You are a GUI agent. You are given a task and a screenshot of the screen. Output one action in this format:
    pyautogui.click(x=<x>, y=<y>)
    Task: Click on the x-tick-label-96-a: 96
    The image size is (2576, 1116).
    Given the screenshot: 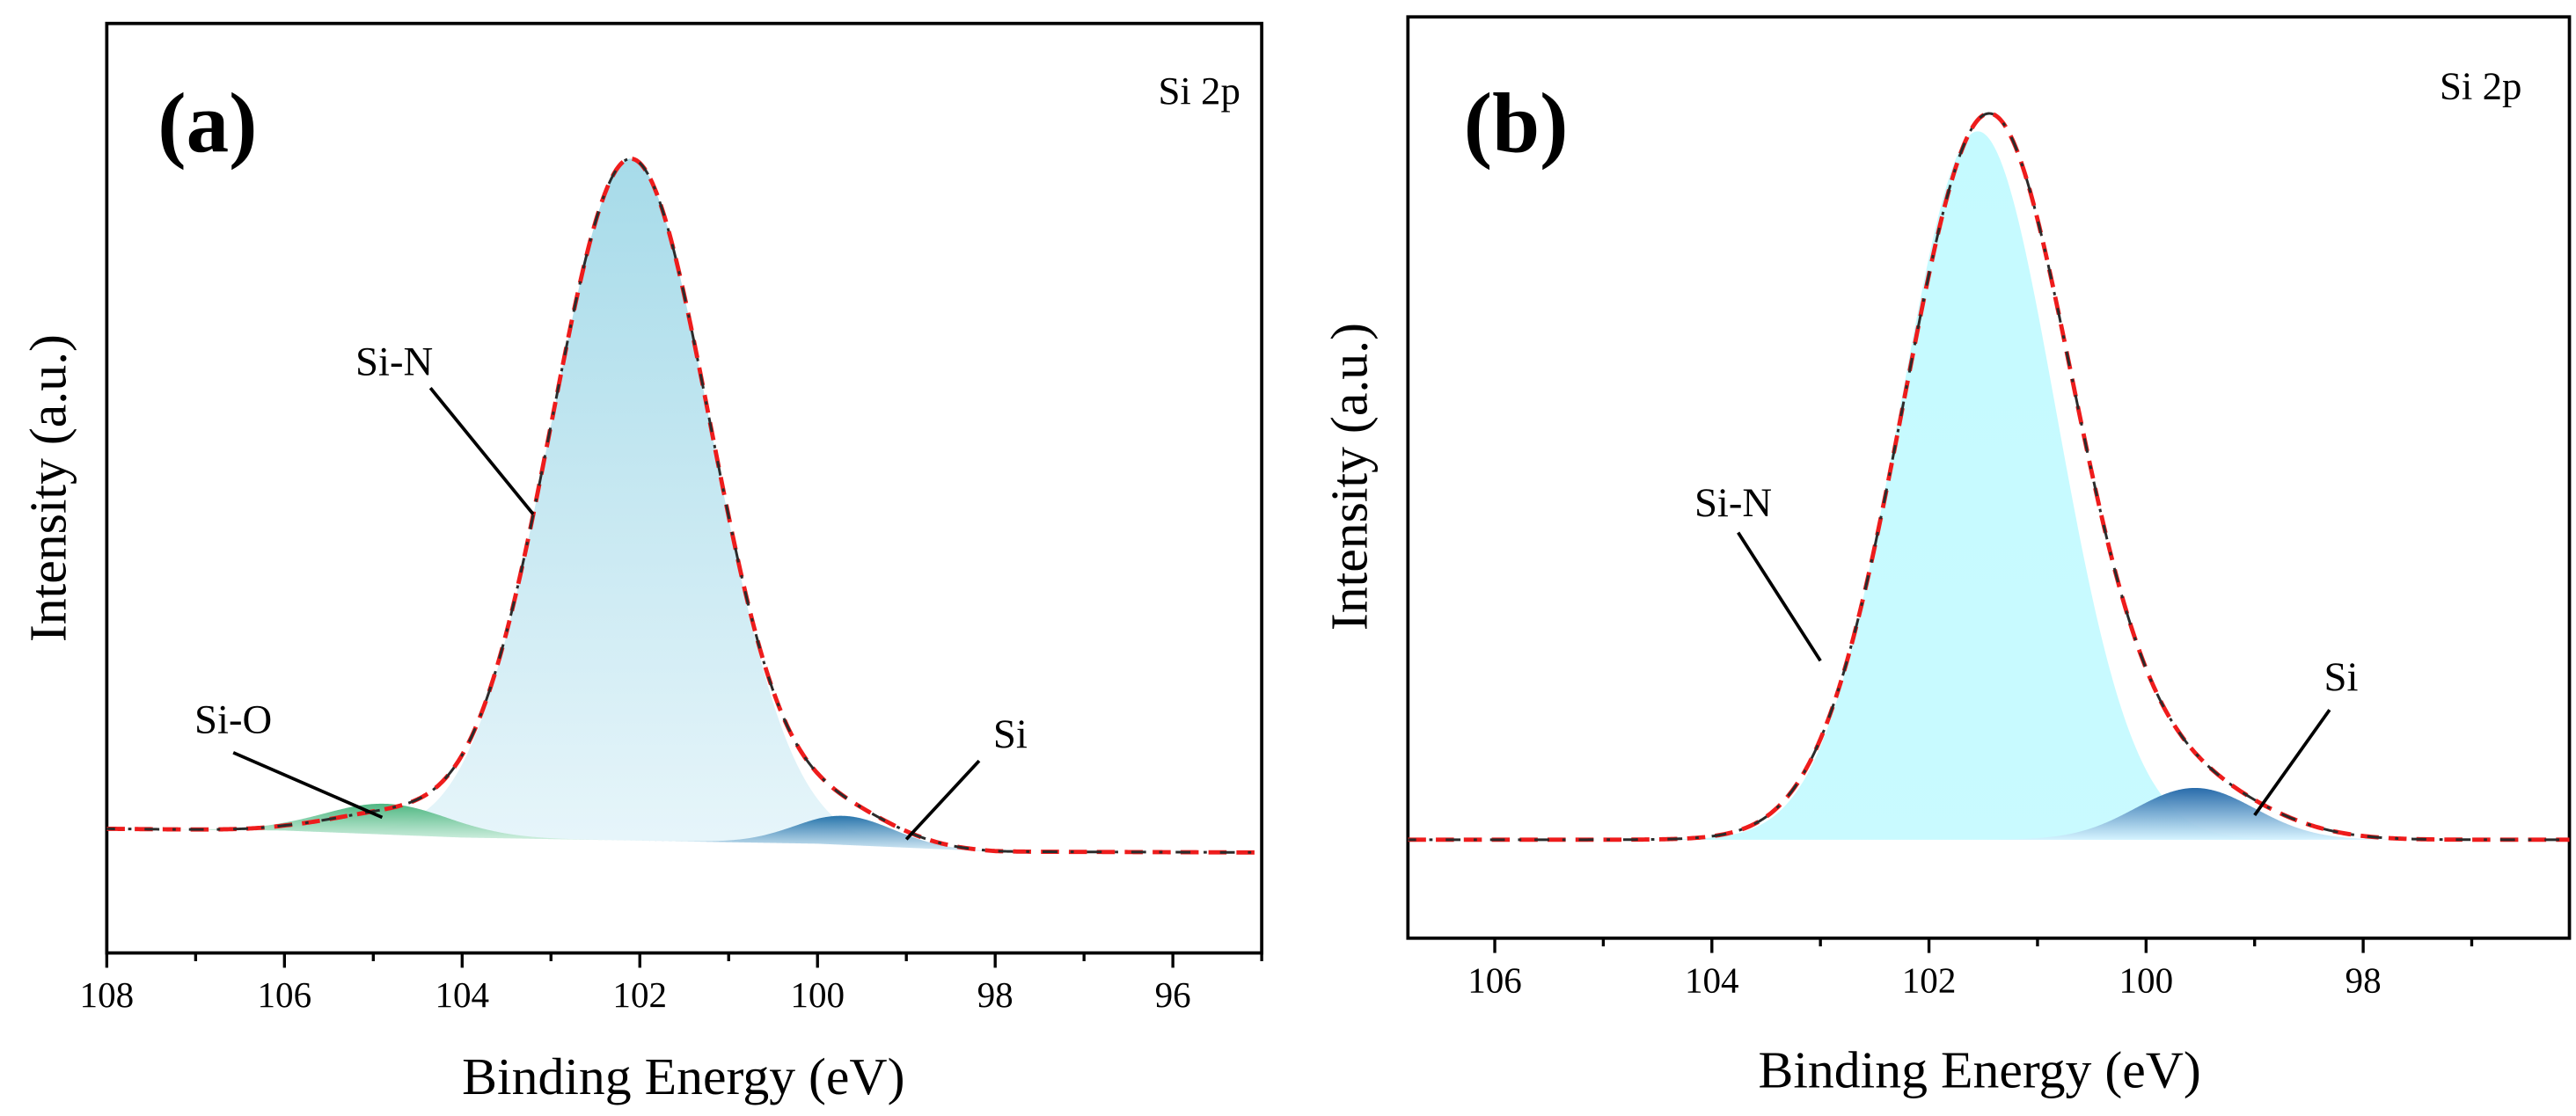 What is the action you would take?
    pyautogui.click(x=1173, y=995)
    